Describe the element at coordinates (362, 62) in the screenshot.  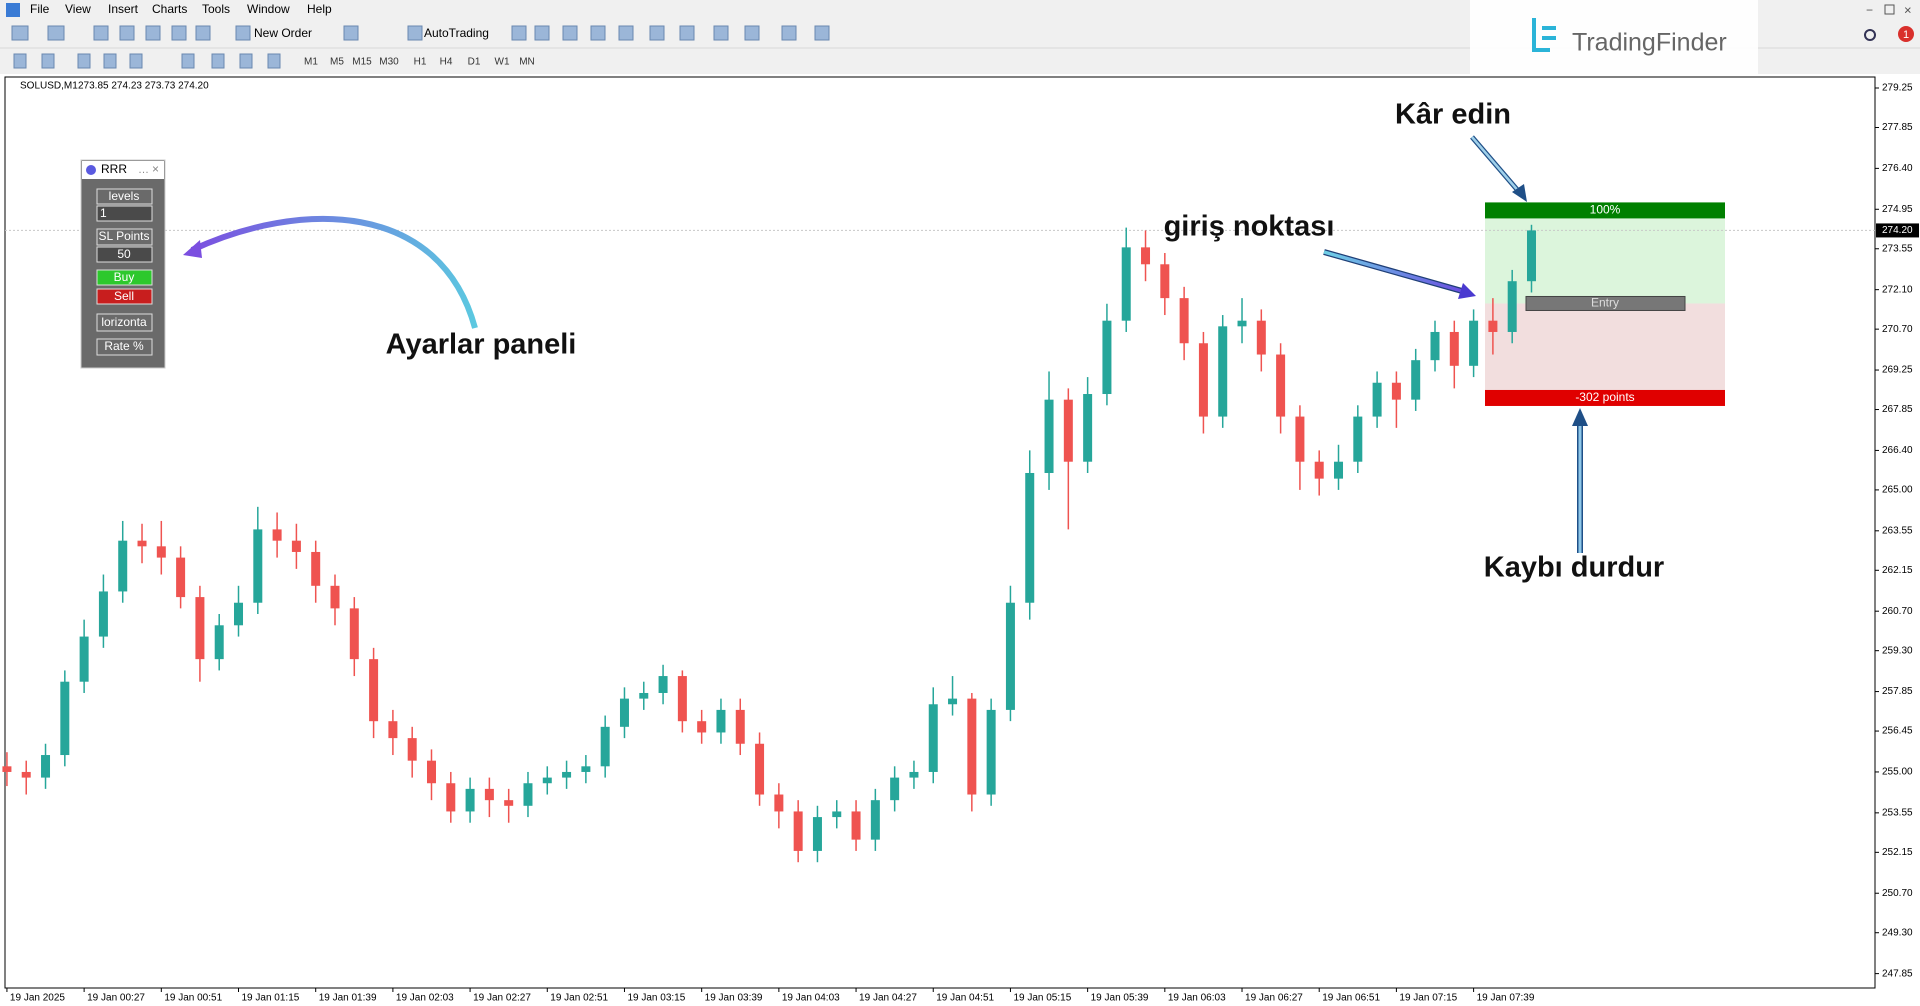
I see `timeframe-button: M15` at that location.